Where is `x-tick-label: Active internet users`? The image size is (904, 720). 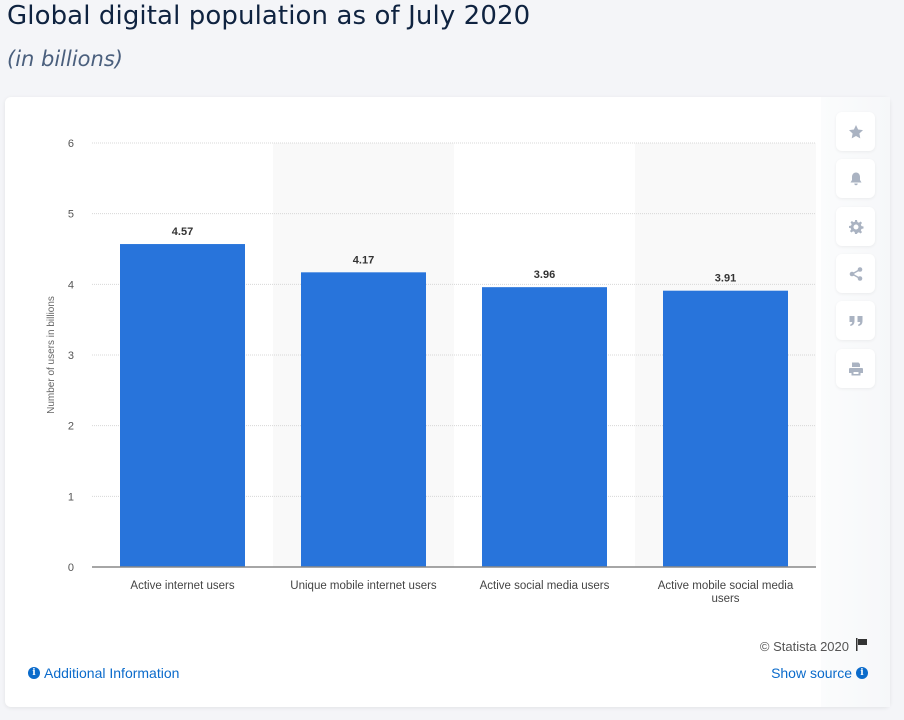 x-tick-label: Active internet users is located at coordinates (182, 586).